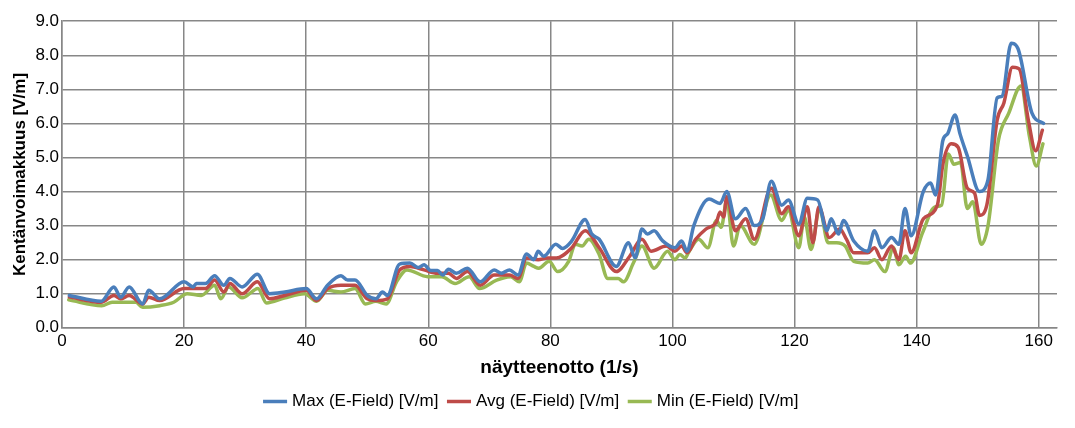 Image resolution: width=1075 pixels, height=428 pixels. I want to click on legend-label: Min (E-Field) [V/m], so click(727, 401).